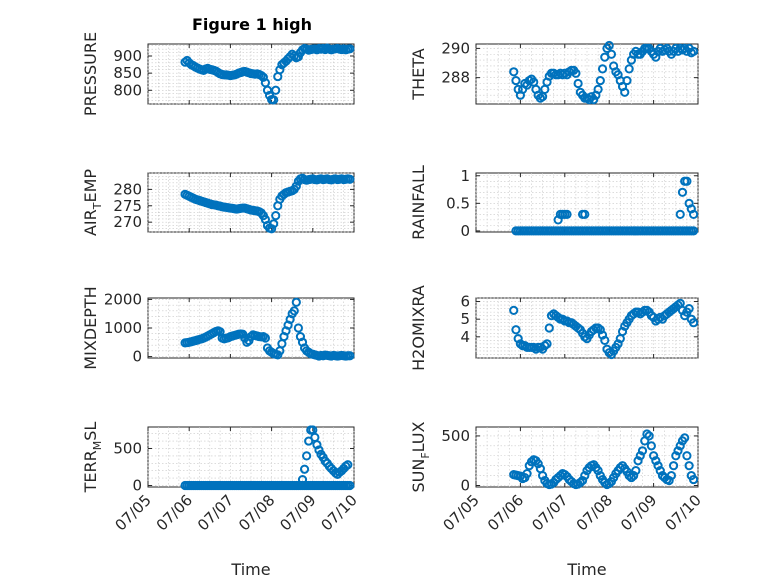 The height and width of the screenshot is (583, 778). Describe the element at coordinates (418, 328) in the screenshot. I see `h2omixra-ylabel: H2OMIXRA` at that location.